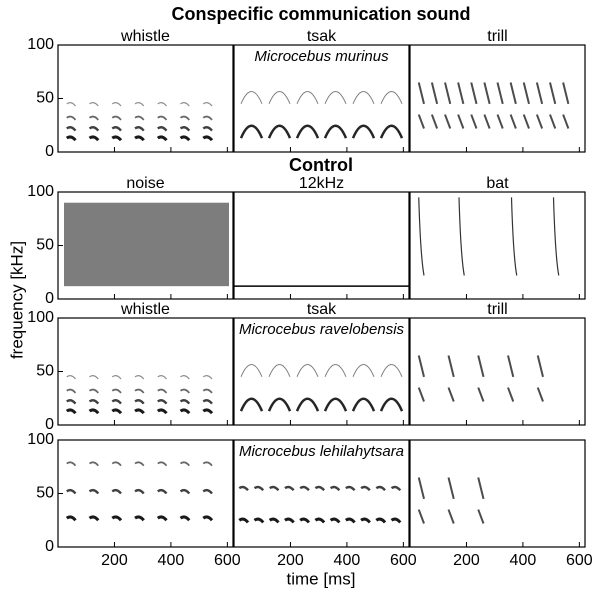  I want to click on panel: tsak Microcebus ravelobensis, so click(321, 363).